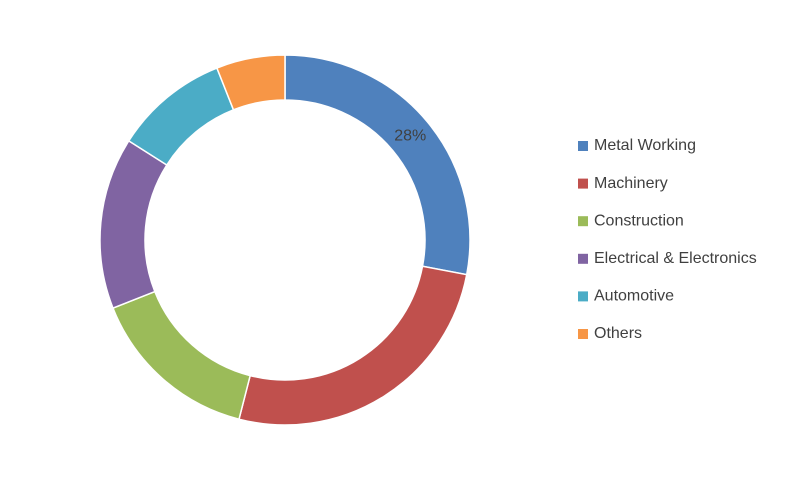  I want to click on legend-label: Metal Working, so click(645, 145).